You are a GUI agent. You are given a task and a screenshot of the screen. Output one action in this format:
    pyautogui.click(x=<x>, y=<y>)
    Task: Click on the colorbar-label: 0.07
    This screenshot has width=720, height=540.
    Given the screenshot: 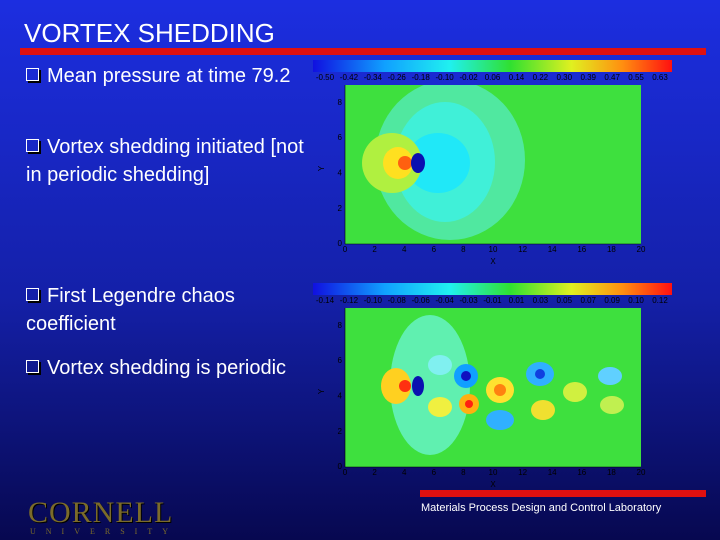 What is the action you would take?
    pyautogui.click(x=588, y=300)
    